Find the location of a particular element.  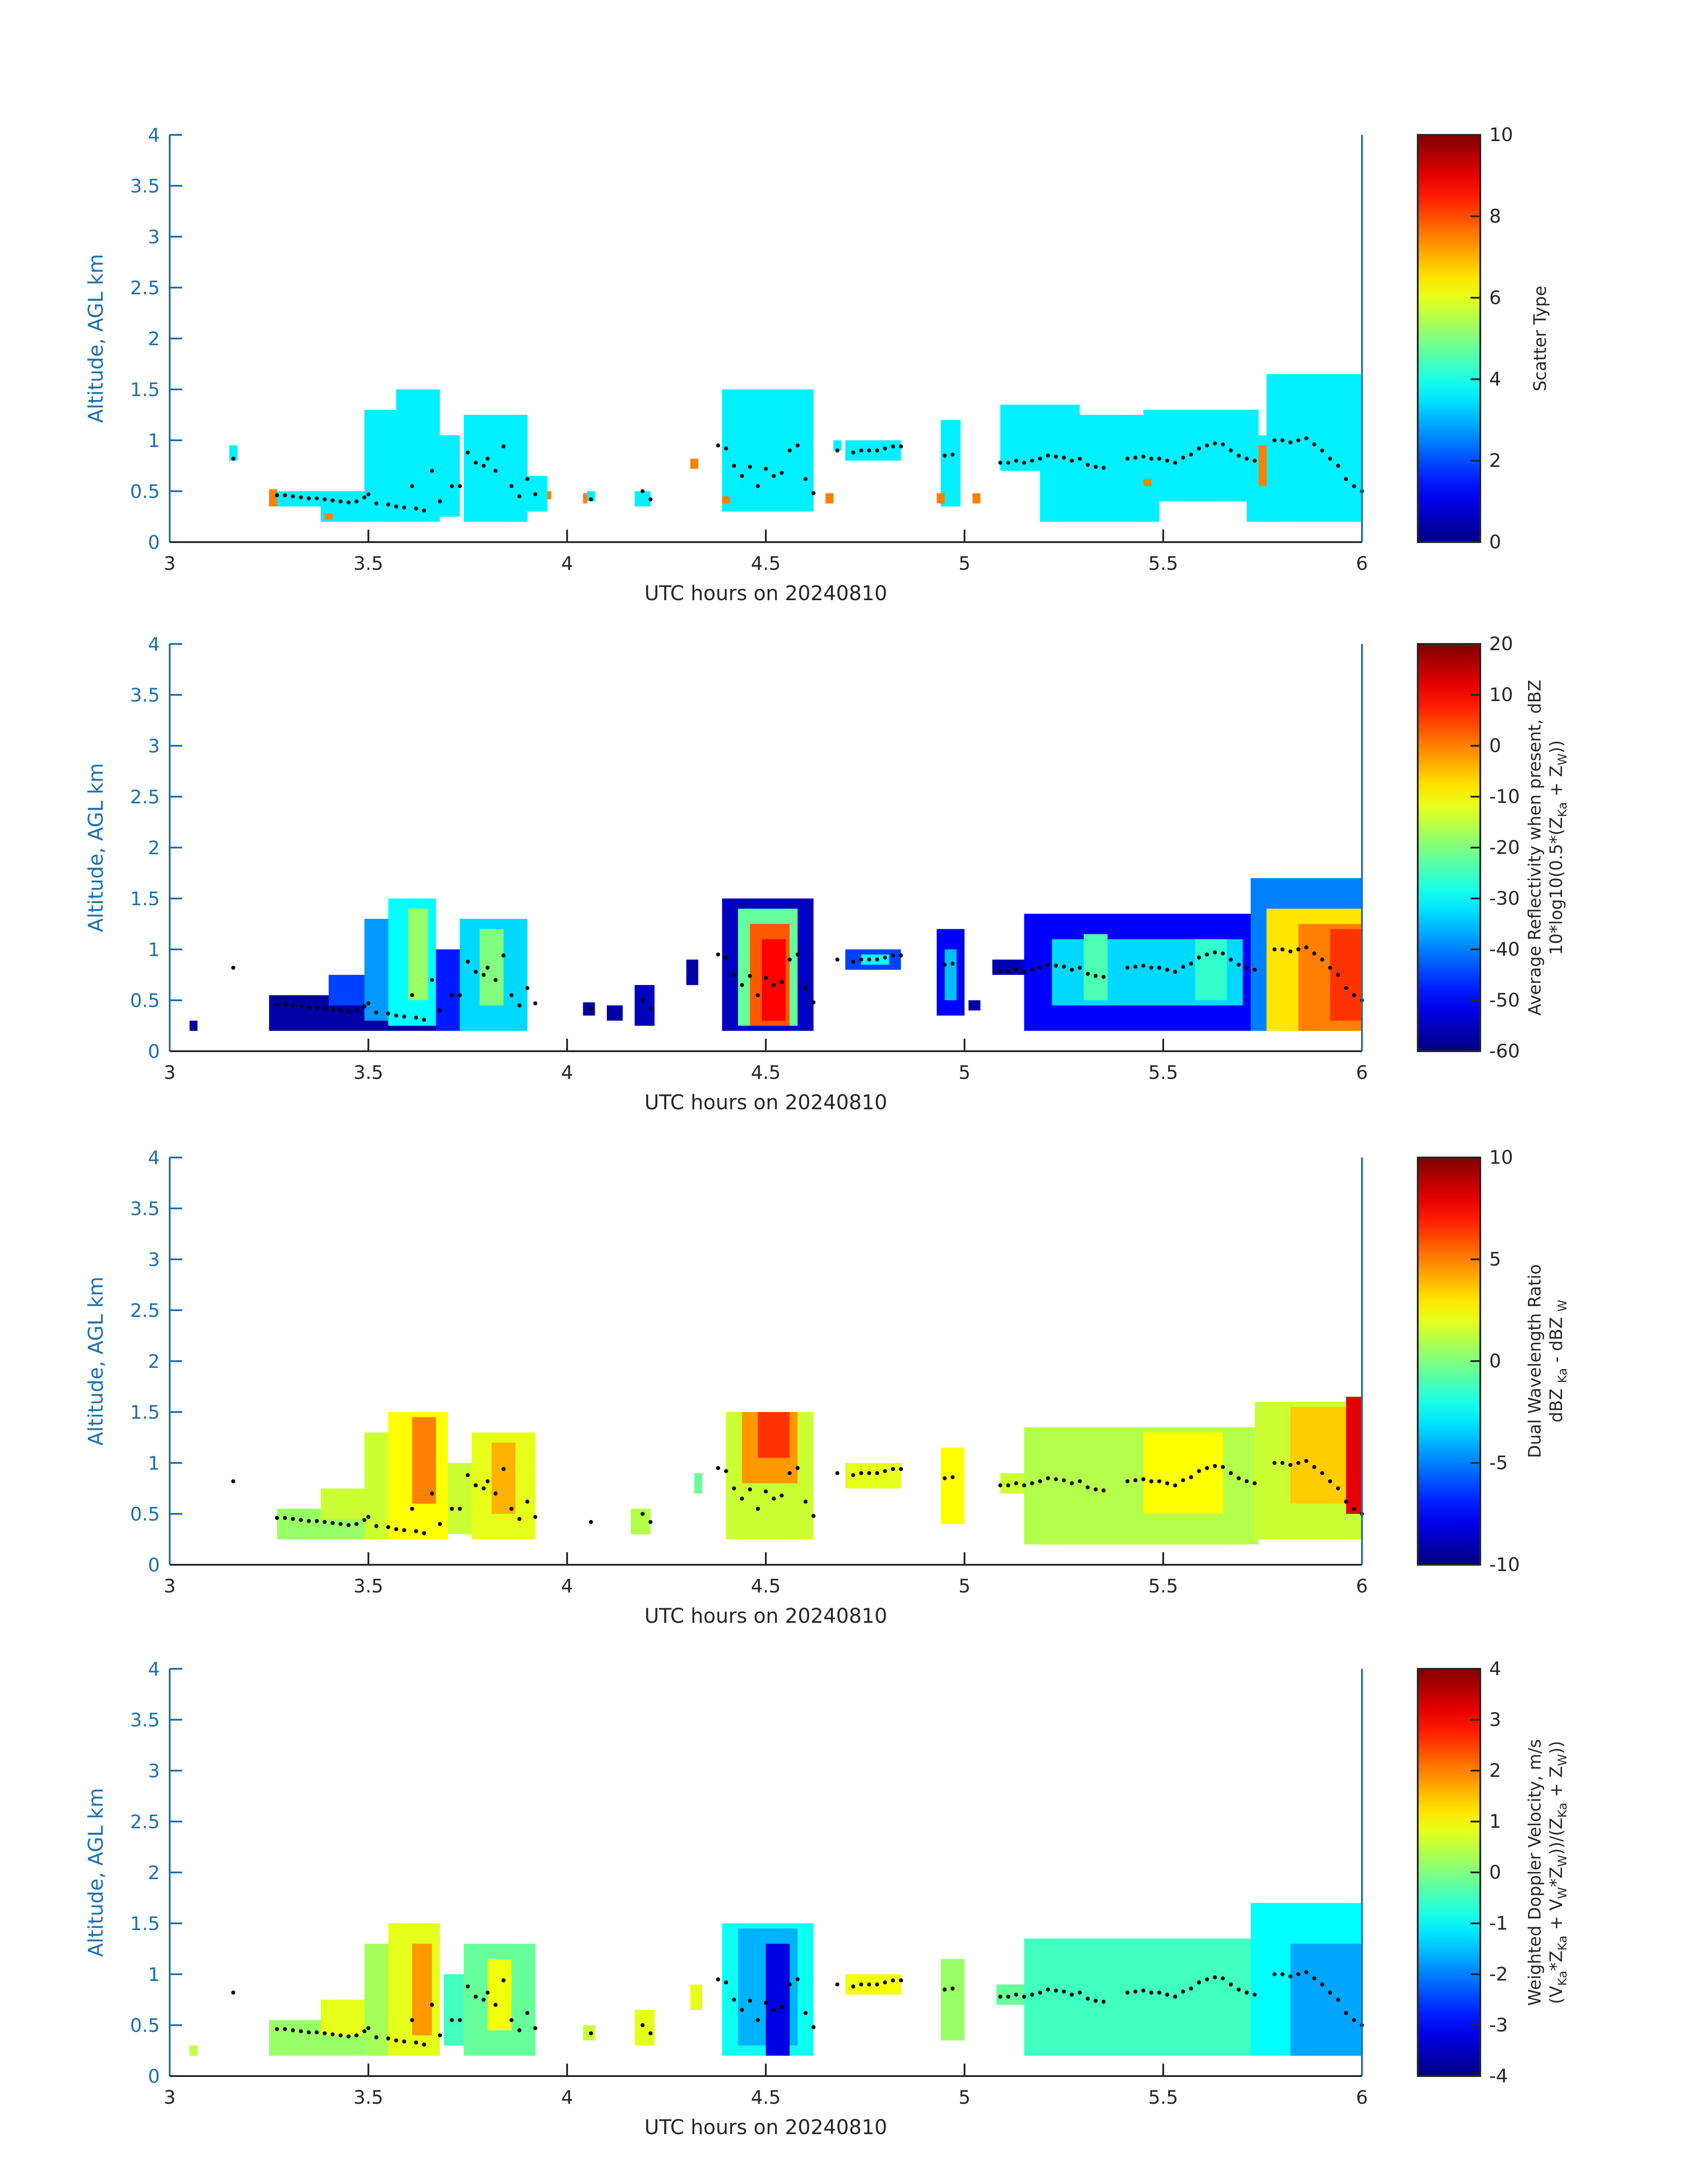

colorbar-tick-label: -3 is located at coordinates (1498, 2025).